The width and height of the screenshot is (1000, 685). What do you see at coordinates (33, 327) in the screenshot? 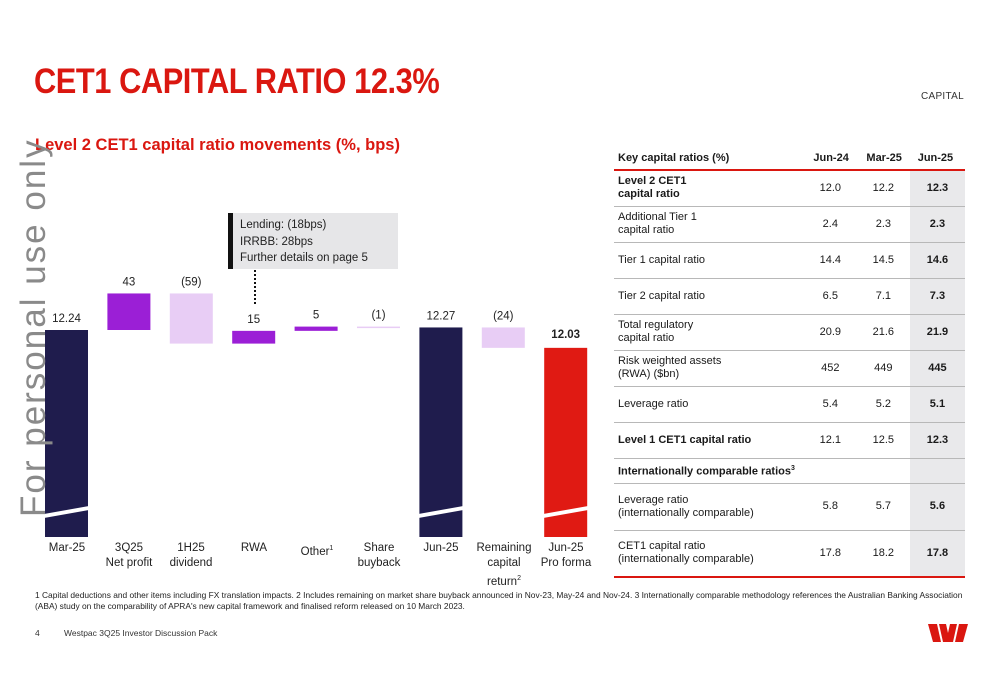
I see `watermark: For personal use only` at bounding box center [33, 327].